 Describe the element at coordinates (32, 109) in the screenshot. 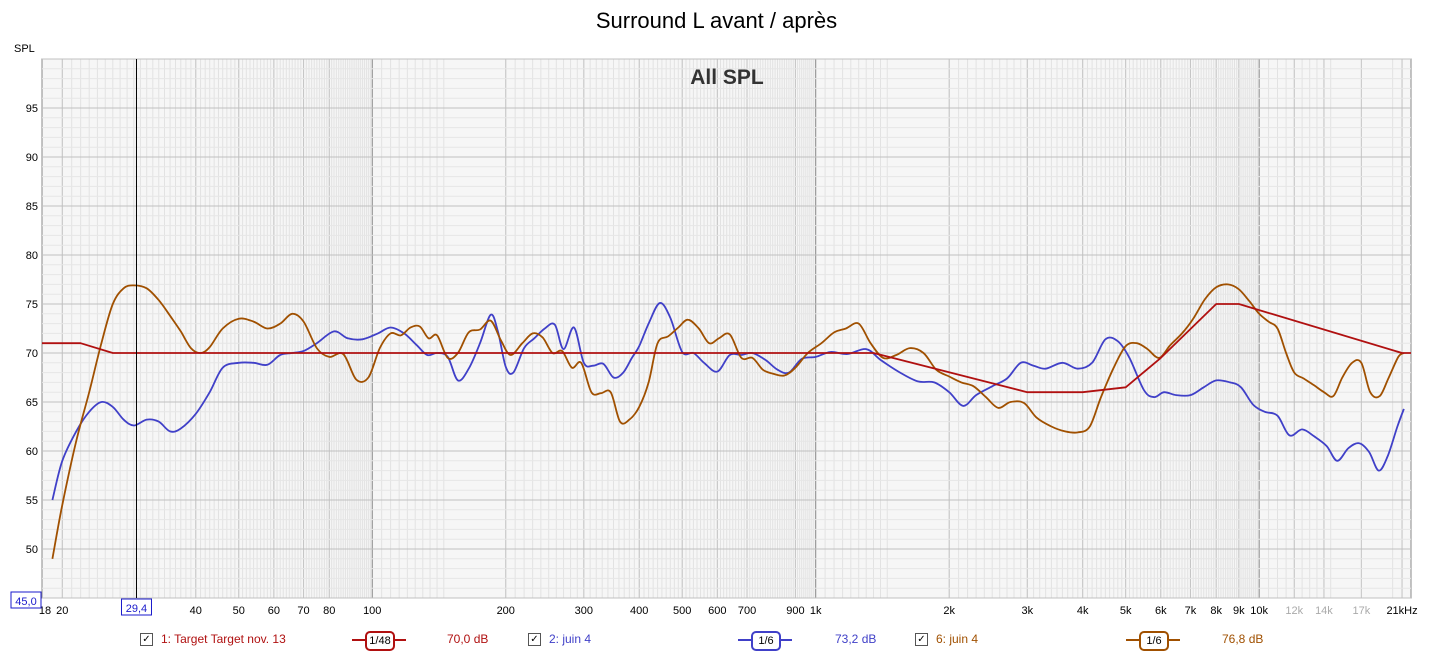

I see `y-tick-label: 95` at that location.